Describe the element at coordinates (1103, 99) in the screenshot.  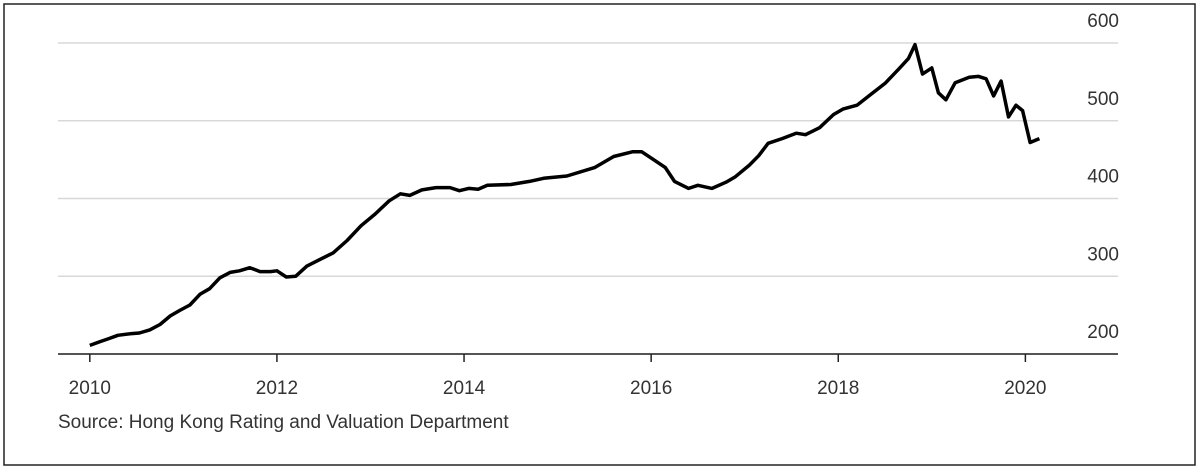
I see `y-tick-label: 500` at that location.